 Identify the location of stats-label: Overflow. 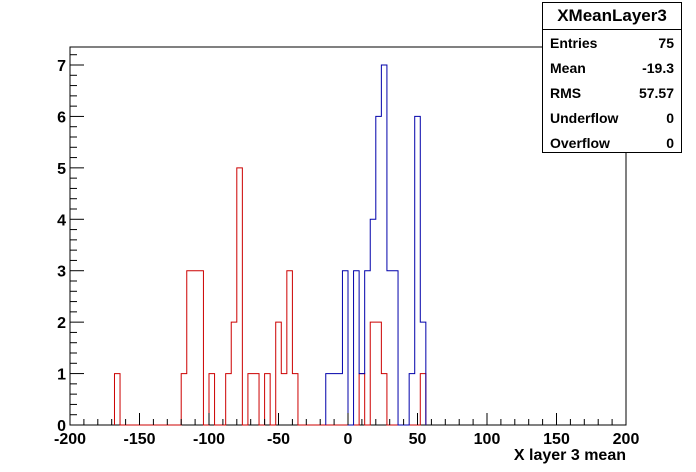
(580, 142).